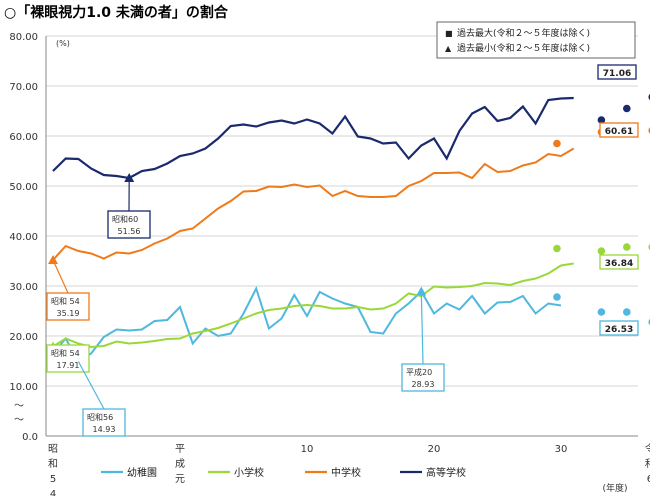 Image resolution: width=650 pixels, height=496 pixels. What do you see at coordinates (142, 472) in the screenshot?
I see `legend-label: 幼稚園` at bounding box center [142, 472].